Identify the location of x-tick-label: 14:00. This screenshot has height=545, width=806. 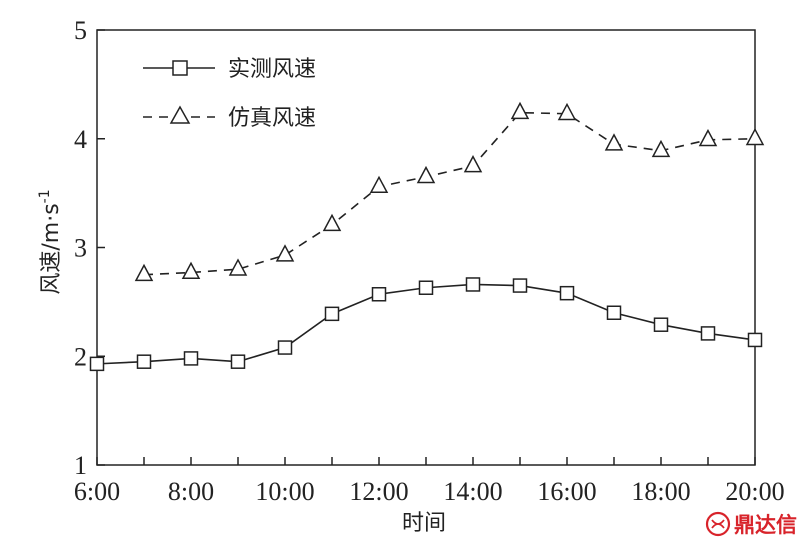
(472, 491).